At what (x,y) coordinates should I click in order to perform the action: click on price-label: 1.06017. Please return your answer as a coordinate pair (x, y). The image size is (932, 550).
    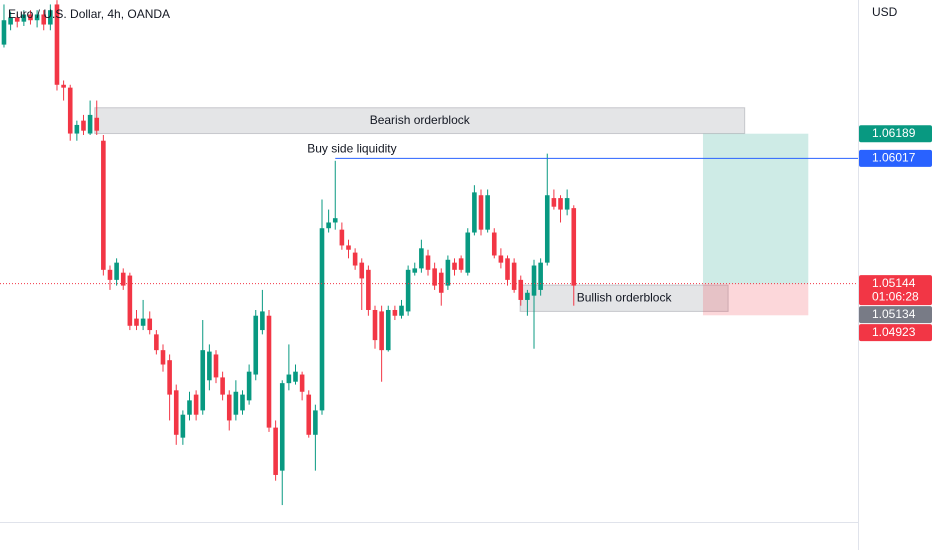
    Looking at the image, I should click on (894, 158).